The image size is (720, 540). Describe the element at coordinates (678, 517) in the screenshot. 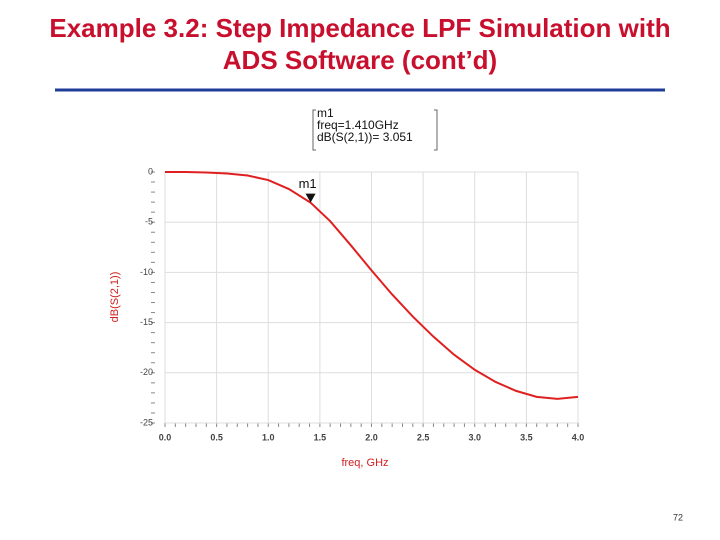

I see `page-number: 72` at that location.